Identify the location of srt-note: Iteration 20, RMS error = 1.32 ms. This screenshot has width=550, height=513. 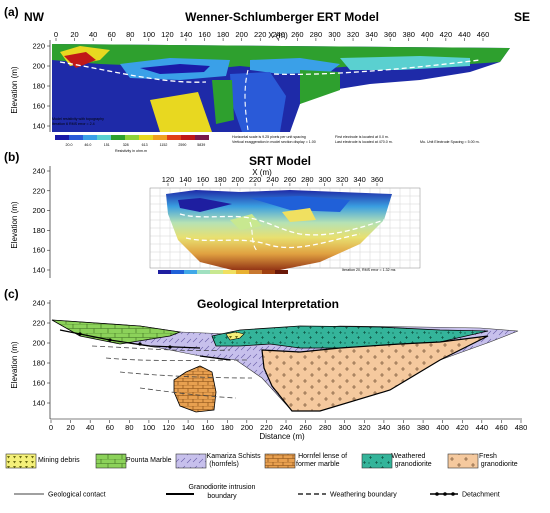
(369, 270).